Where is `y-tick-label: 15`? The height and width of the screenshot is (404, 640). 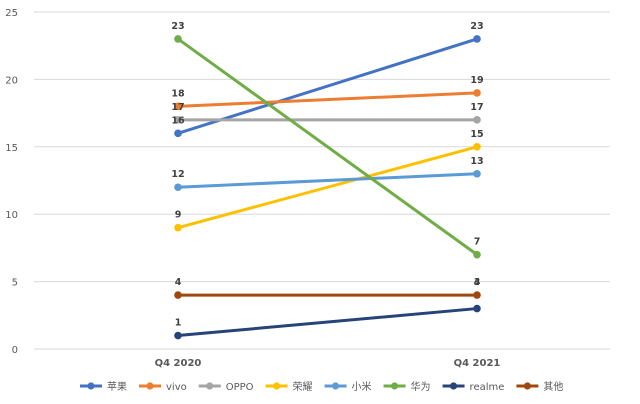
y-tick-label: 15 is located at coordinates (11, 148).